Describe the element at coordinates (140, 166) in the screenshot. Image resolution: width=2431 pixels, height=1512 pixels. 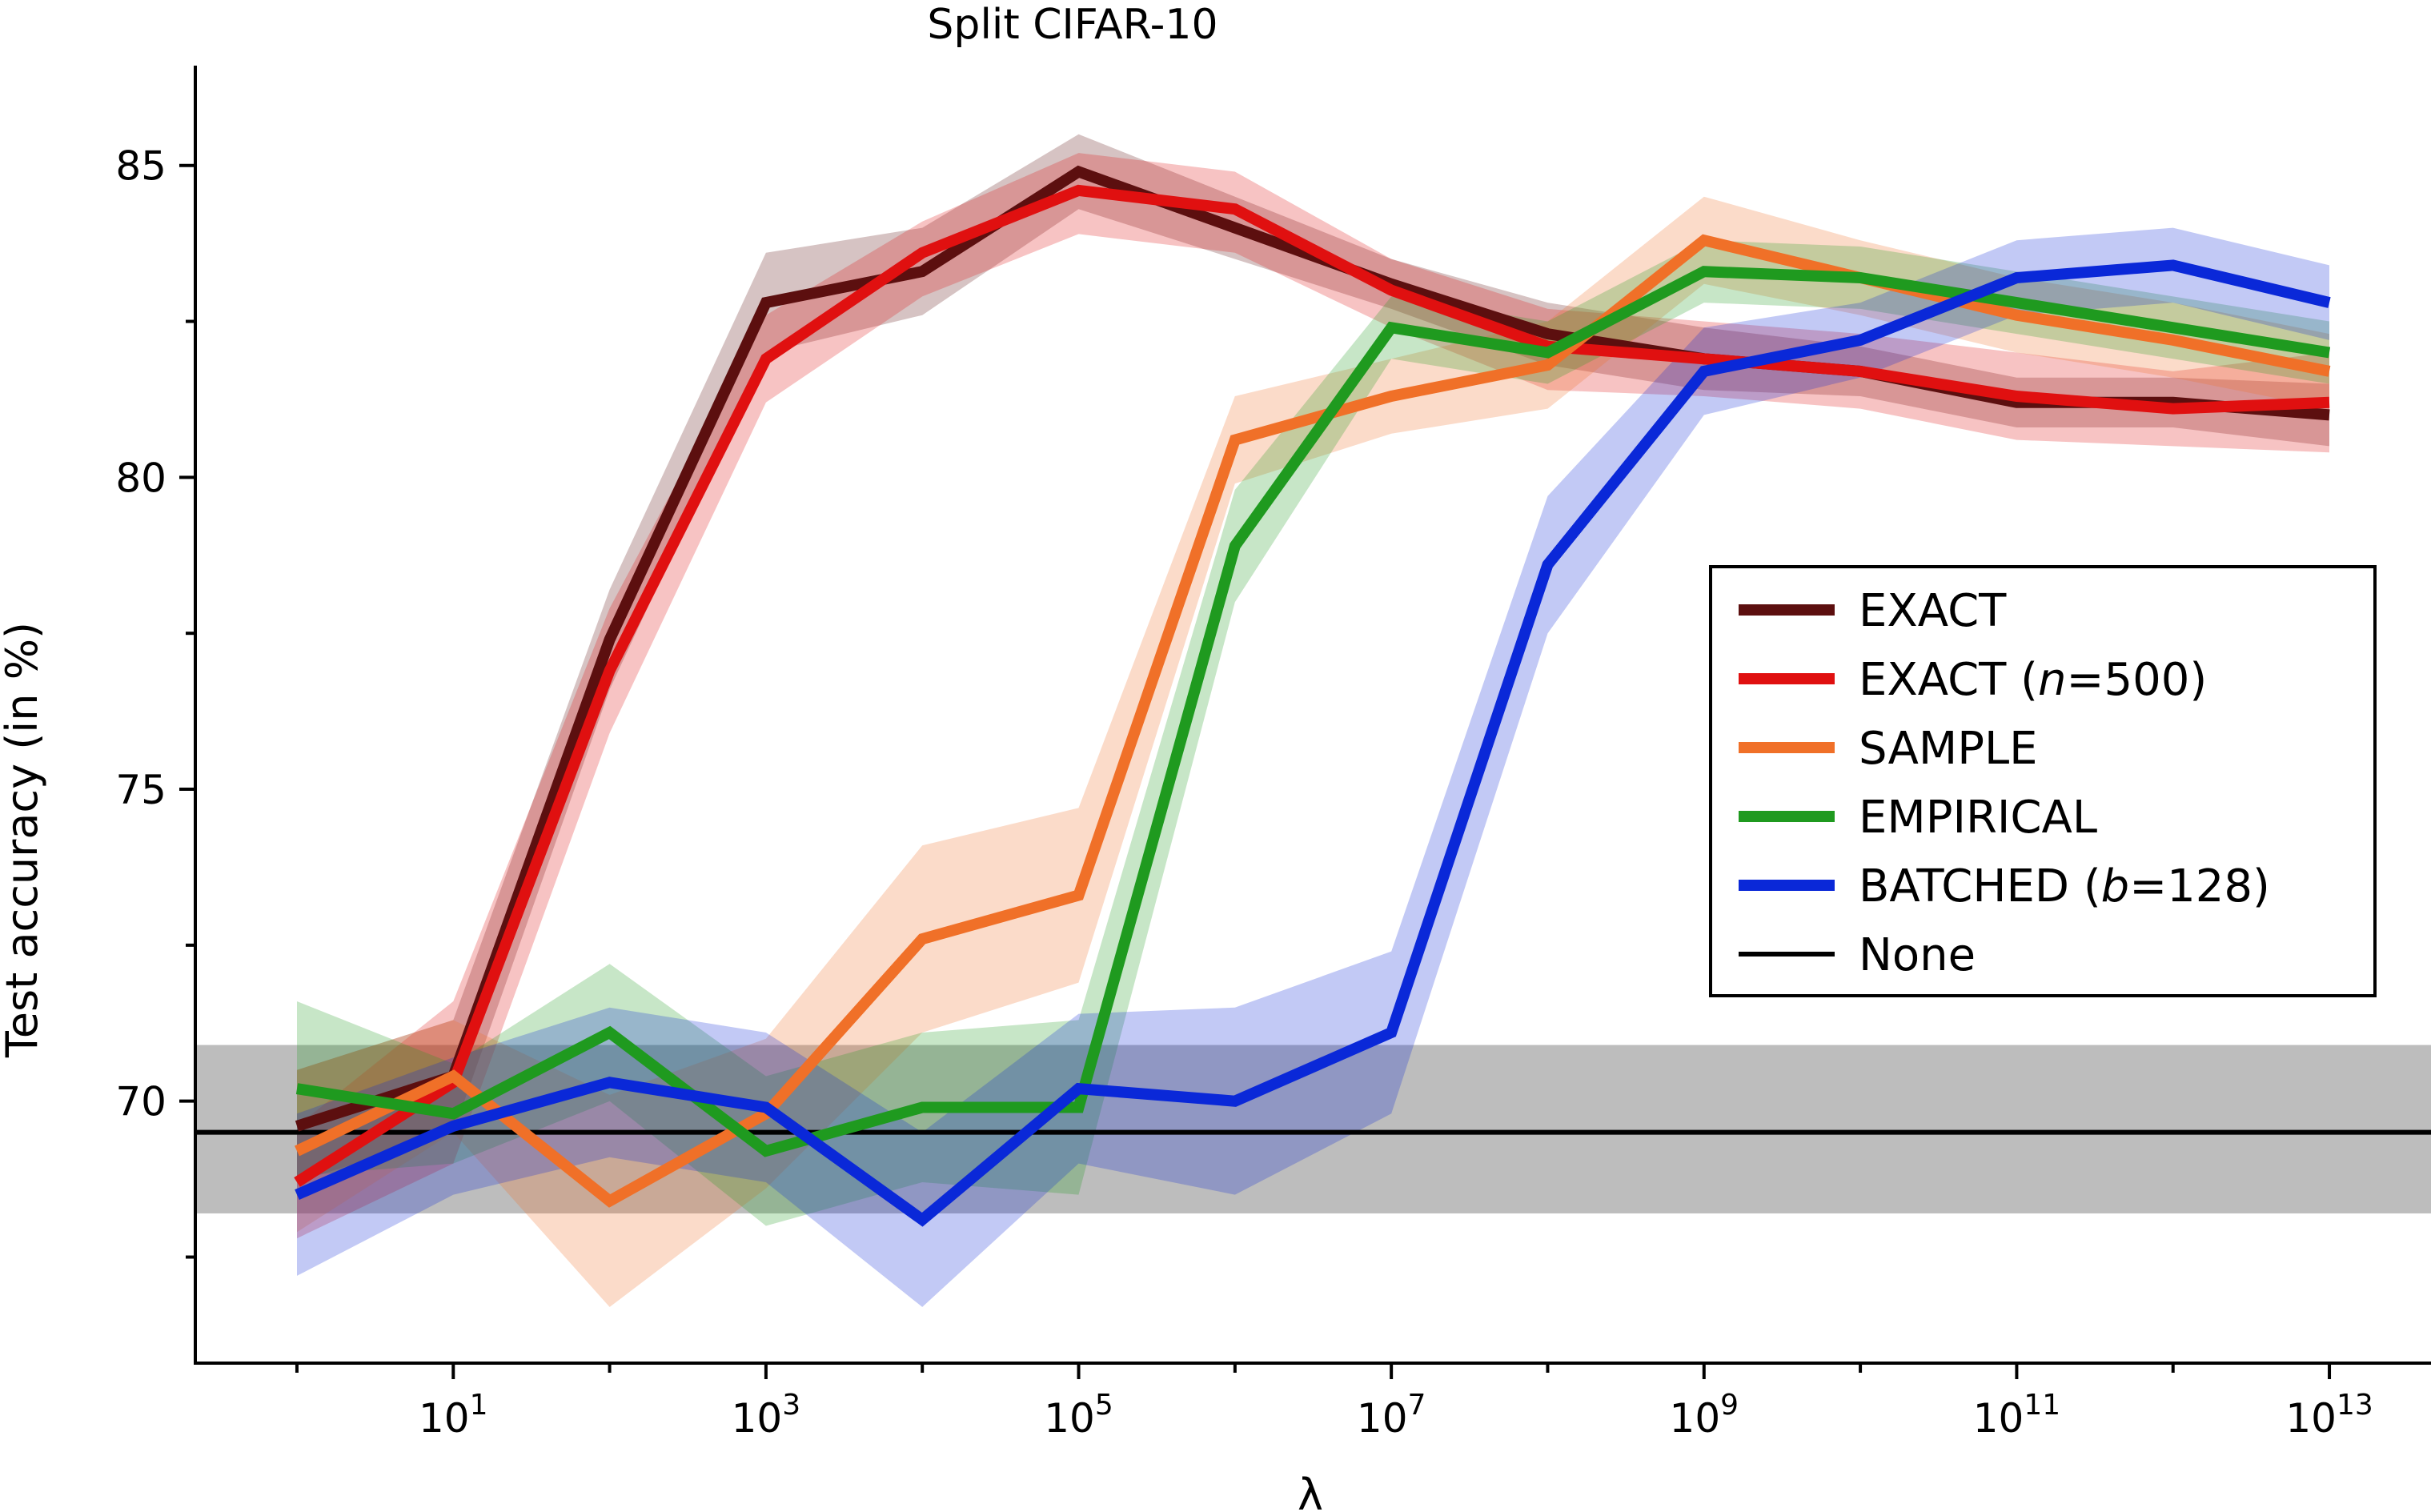
I see `y-tick-label: 85` at that location.